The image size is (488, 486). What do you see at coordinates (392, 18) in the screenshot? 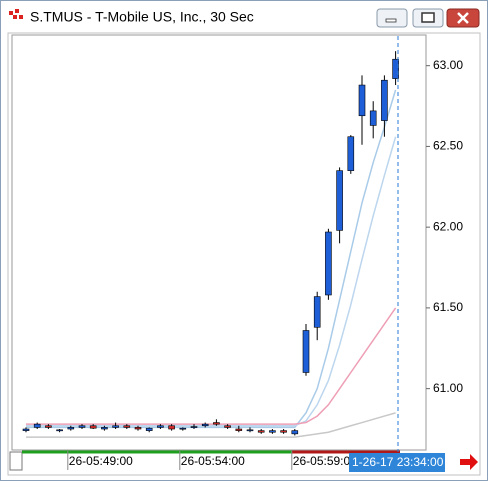
I see `minimize-button` at bounding box center [392, 18].